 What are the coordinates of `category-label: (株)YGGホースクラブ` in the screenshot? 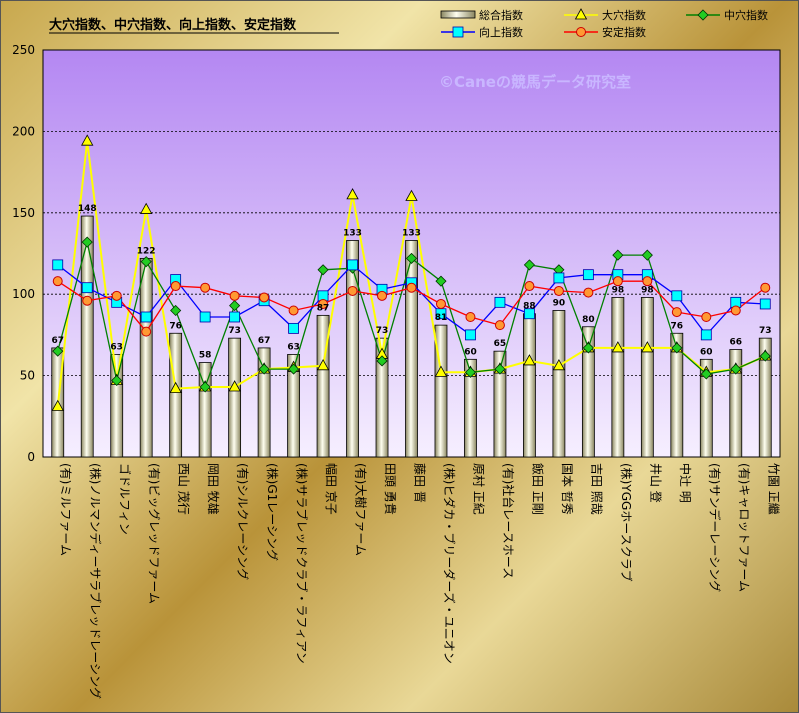 It's located at (626, 522).